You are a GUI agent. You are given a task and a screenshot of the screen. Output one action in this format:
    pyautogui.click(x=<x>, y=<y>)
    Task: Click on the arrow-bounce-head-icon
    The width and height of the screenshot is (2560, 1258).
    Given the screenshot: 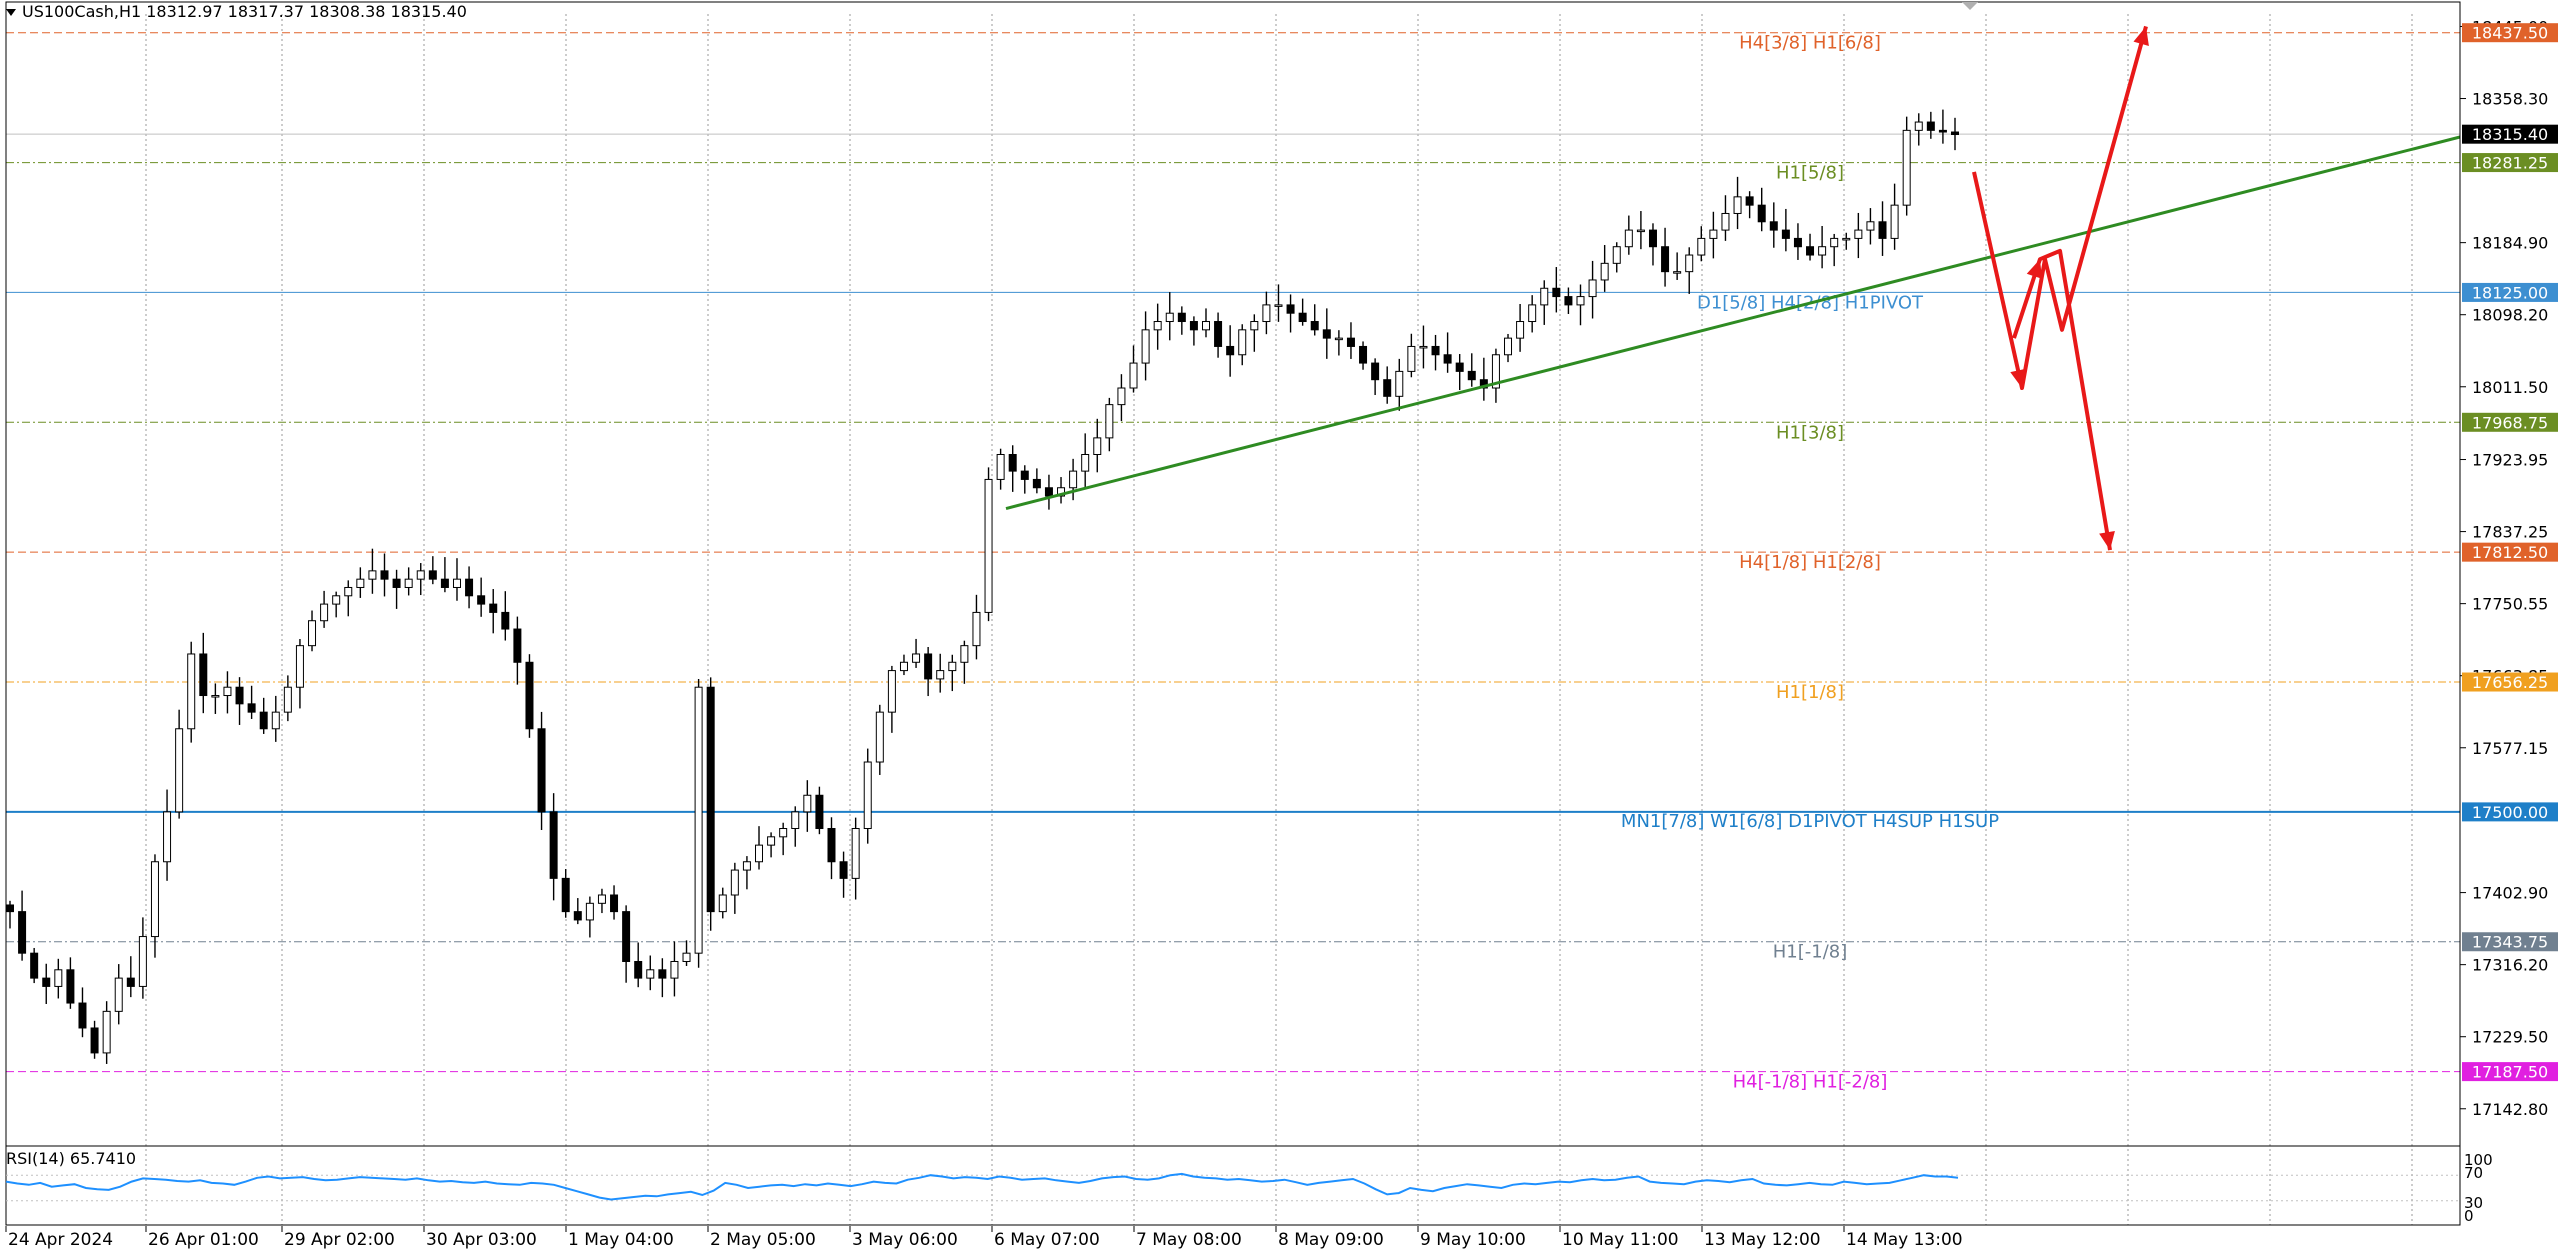 What is the action you would take?
    pyautogui.click(x=2034, y=269)
    